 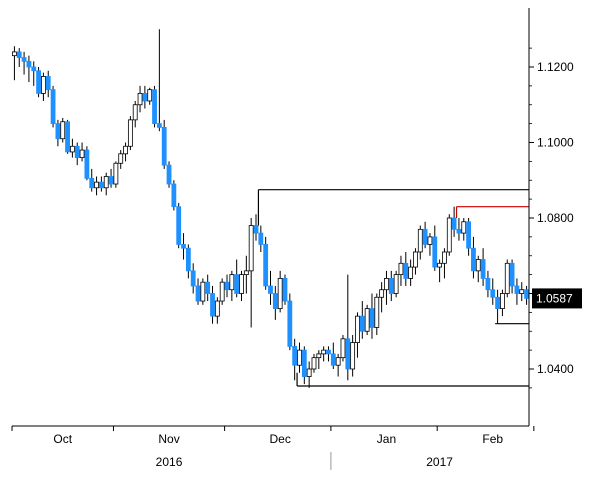 I want to click on last-value-label: 1.0587, so click(x=554, y=298).